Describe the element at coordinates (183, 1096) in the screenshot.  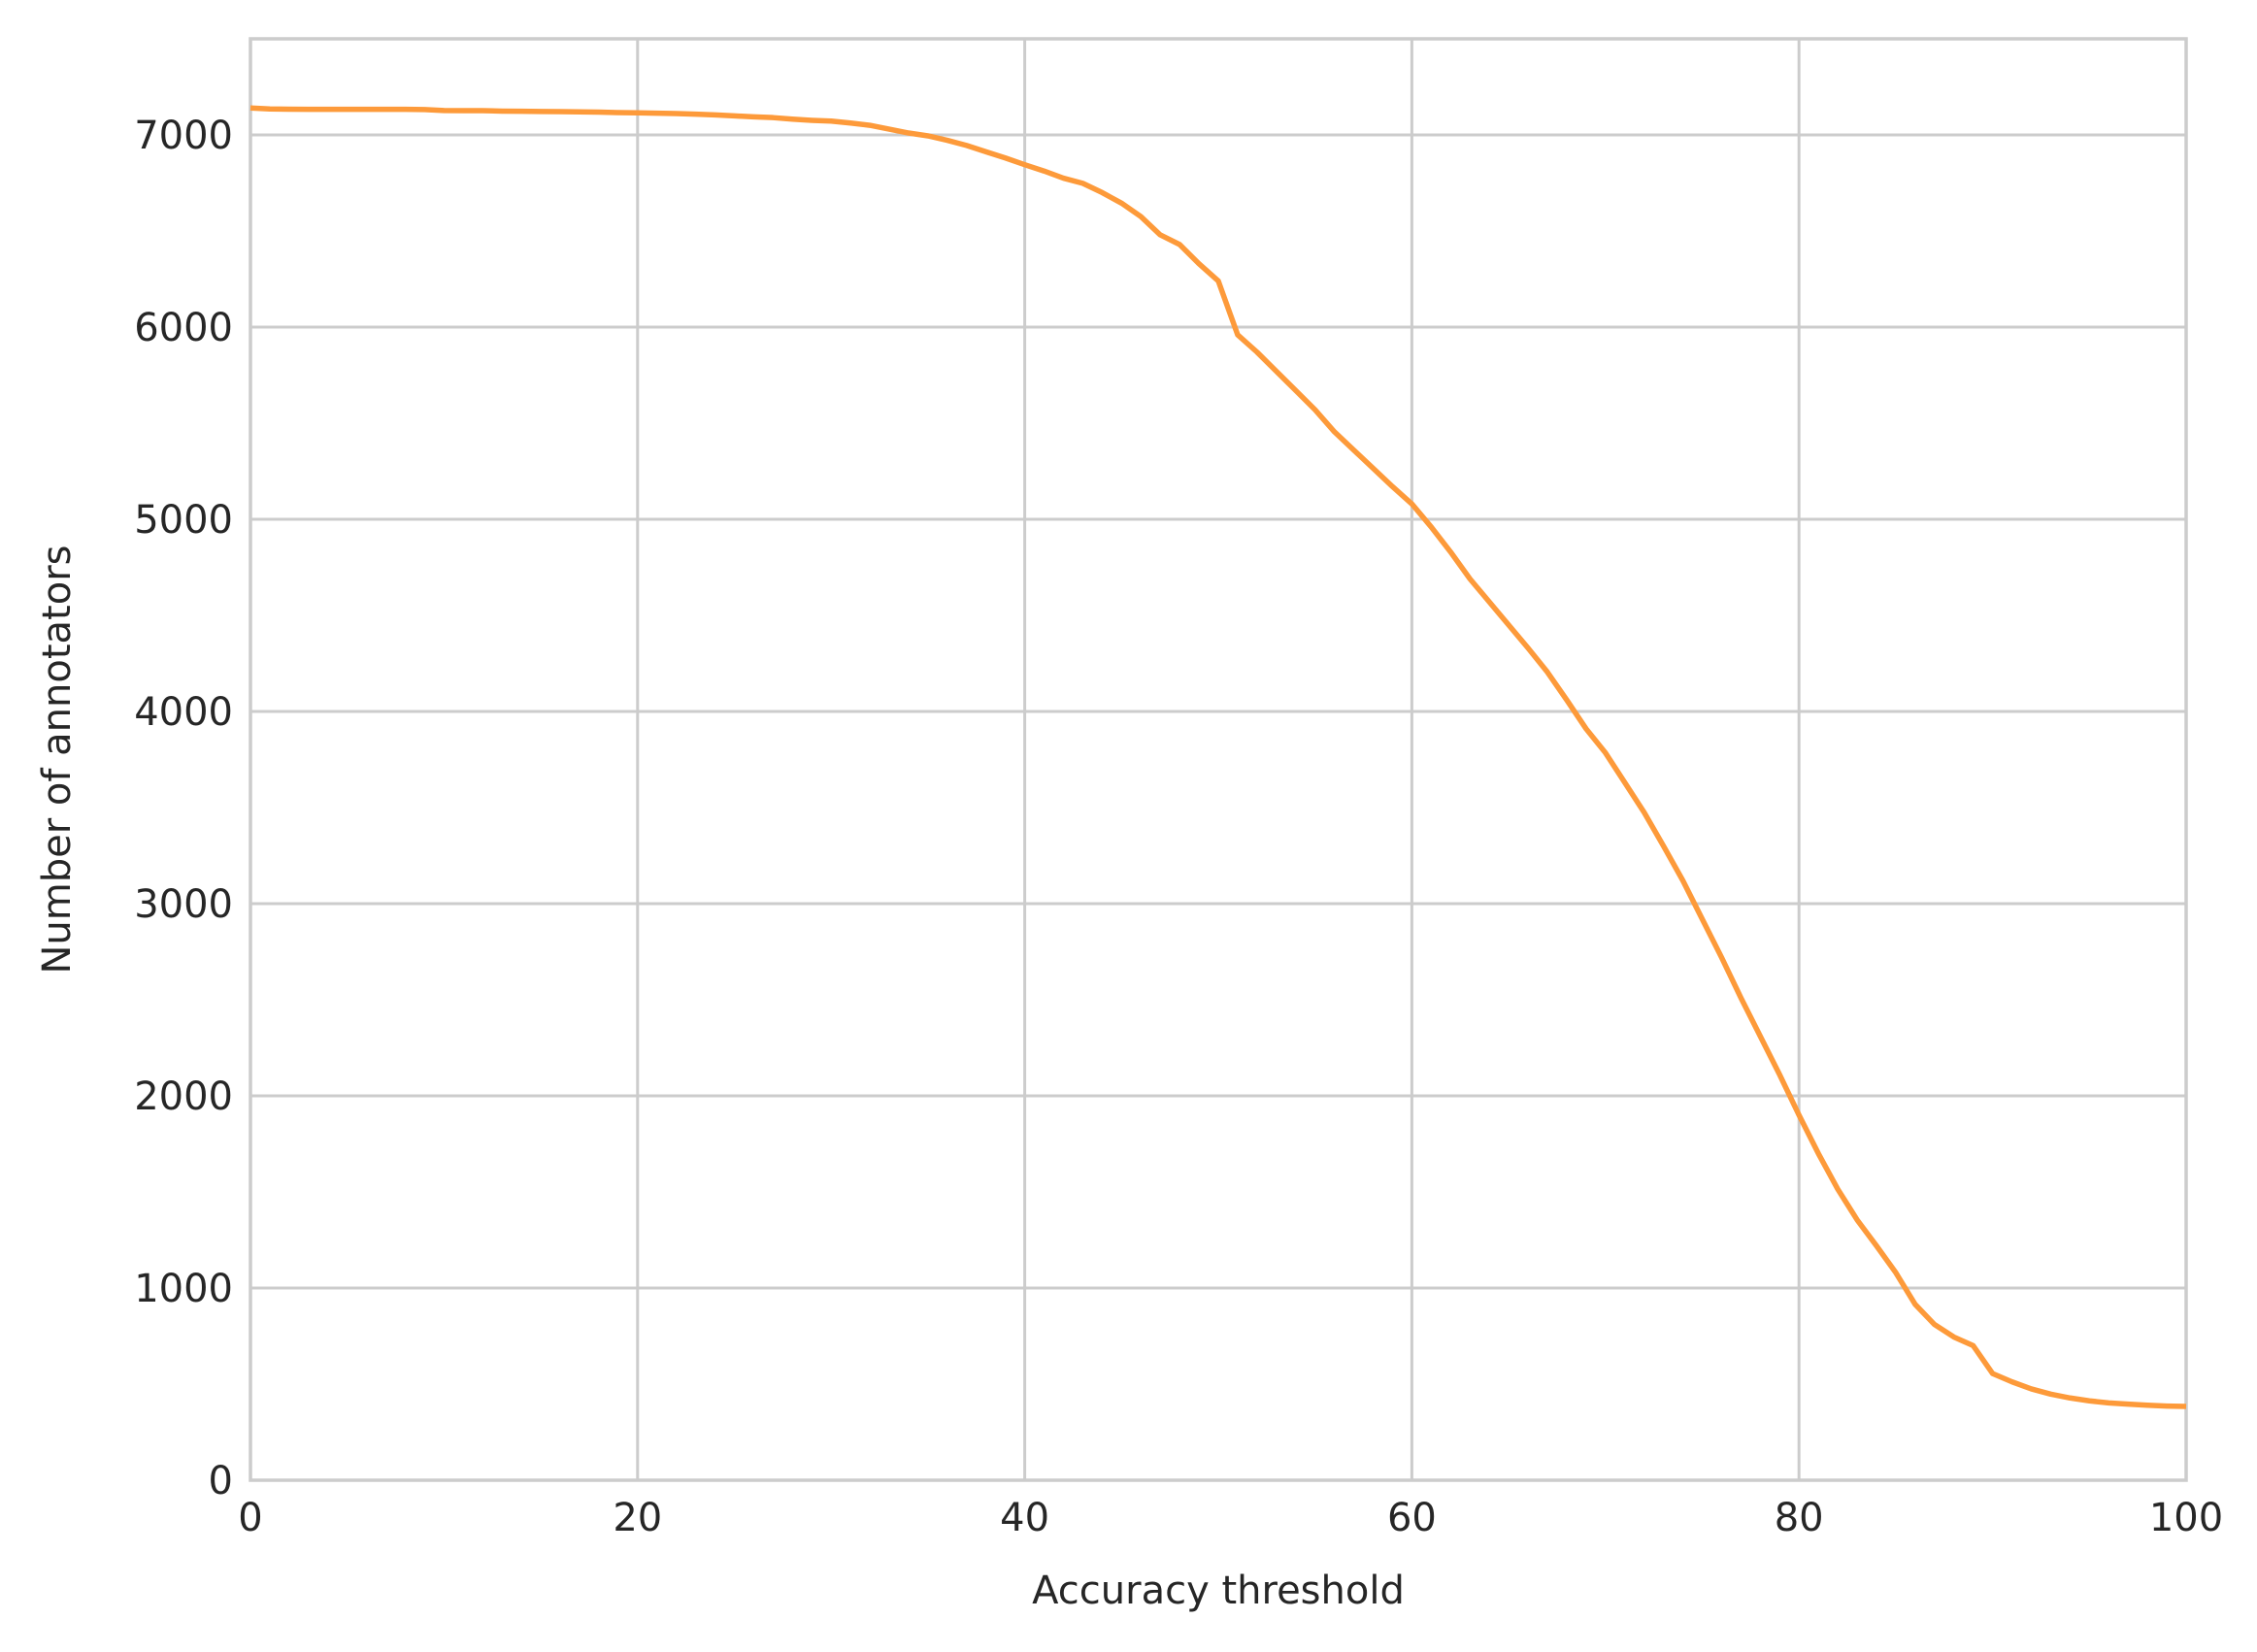
I see `y-tick-label: 2000` at that location.